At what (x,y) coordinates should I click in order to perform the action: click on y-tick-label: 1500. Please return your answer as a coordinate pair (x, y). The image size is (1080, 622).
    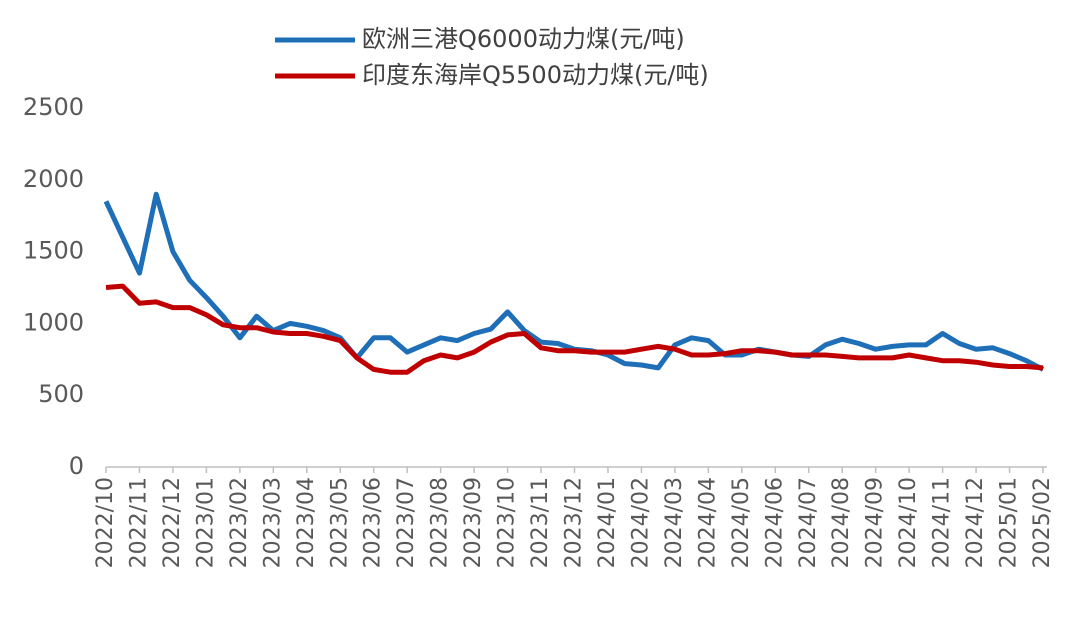
    Looking at the image, I should click on (53, 251).